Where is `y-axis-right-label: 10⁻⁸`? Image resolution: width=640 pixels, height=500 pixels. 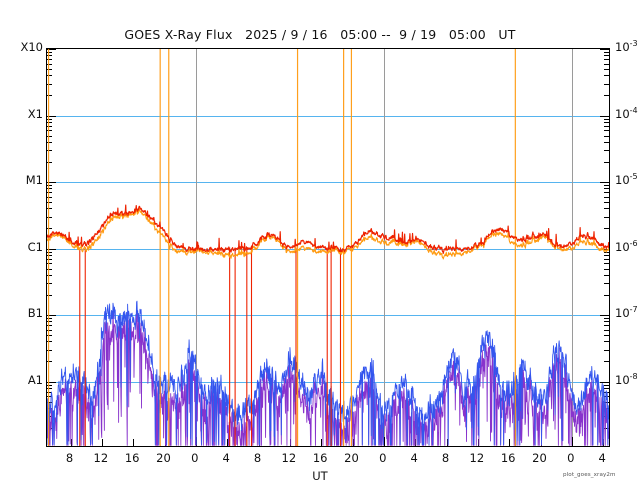
y-axis-right-label: 10⁻⁸ is located at coordinates (626, 379).